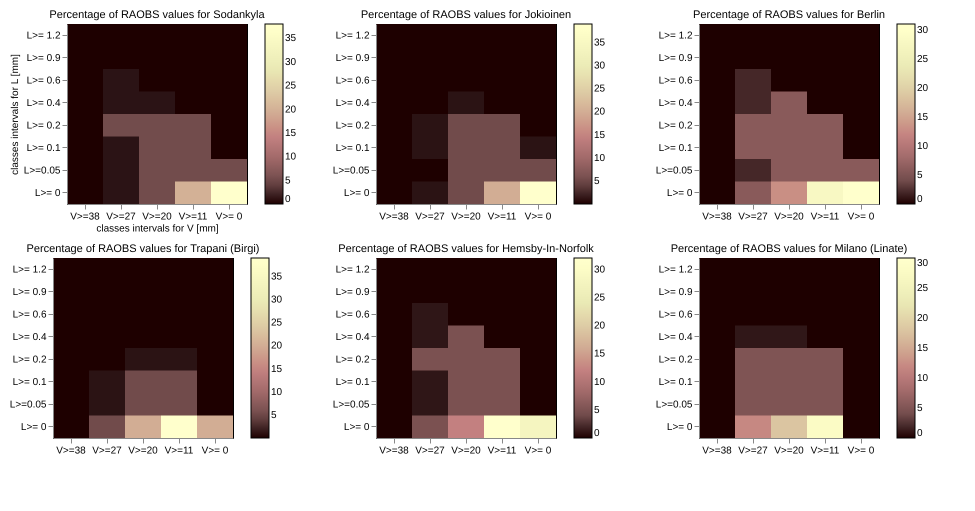  Describe the element at coordinates (15, 114) in the screenshot. I see `y-axis-title: classes intervals for L [mm]` at that location.